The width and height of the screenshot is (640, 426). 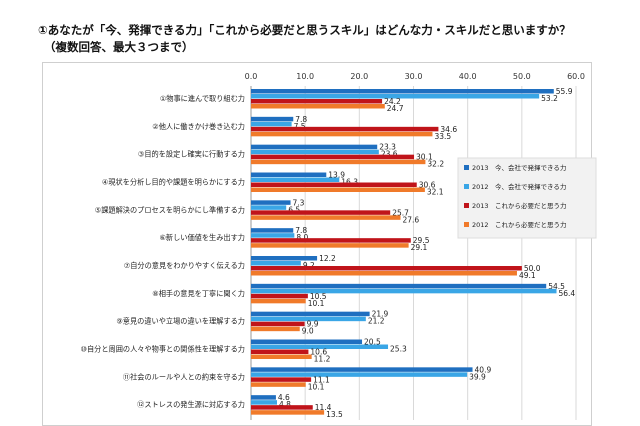 What do you see at coordinates (389, 154) in the screenshot?
I see `data-label: 23.6` at bounding box center [389, 154].